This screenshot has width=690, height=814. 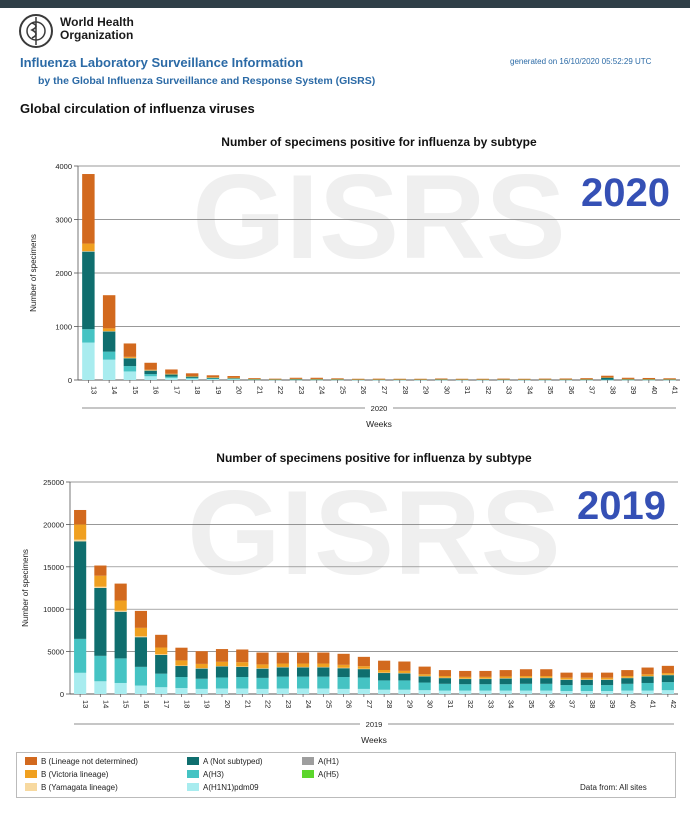 What do you see at coordinates (268, 704) in the screenshot?
I see `x-tick-label: 22` at bounding box center [268, 704].